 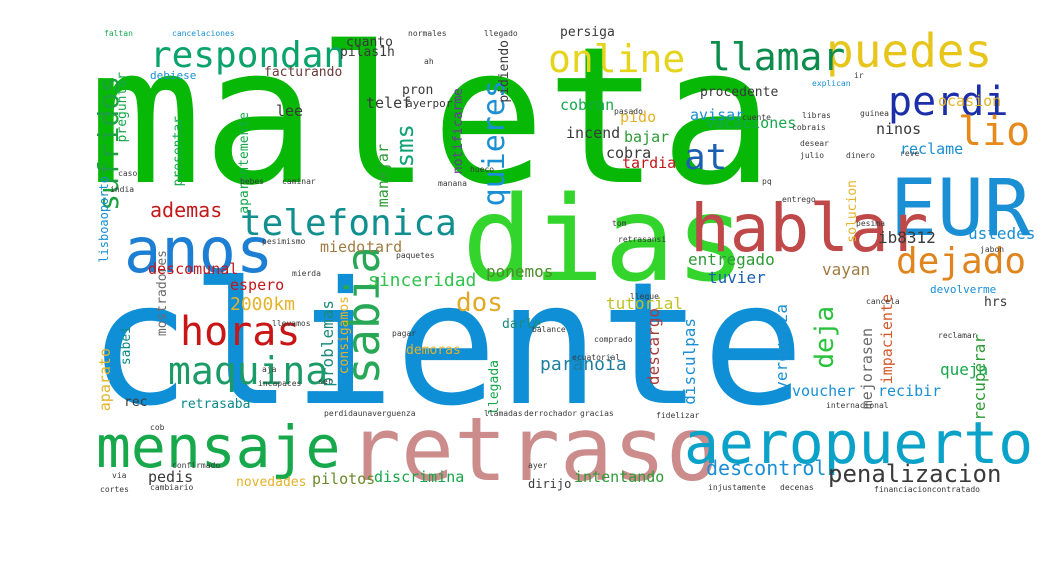 I want to click on word-procedente: procedente, so click(x=739, y=92).